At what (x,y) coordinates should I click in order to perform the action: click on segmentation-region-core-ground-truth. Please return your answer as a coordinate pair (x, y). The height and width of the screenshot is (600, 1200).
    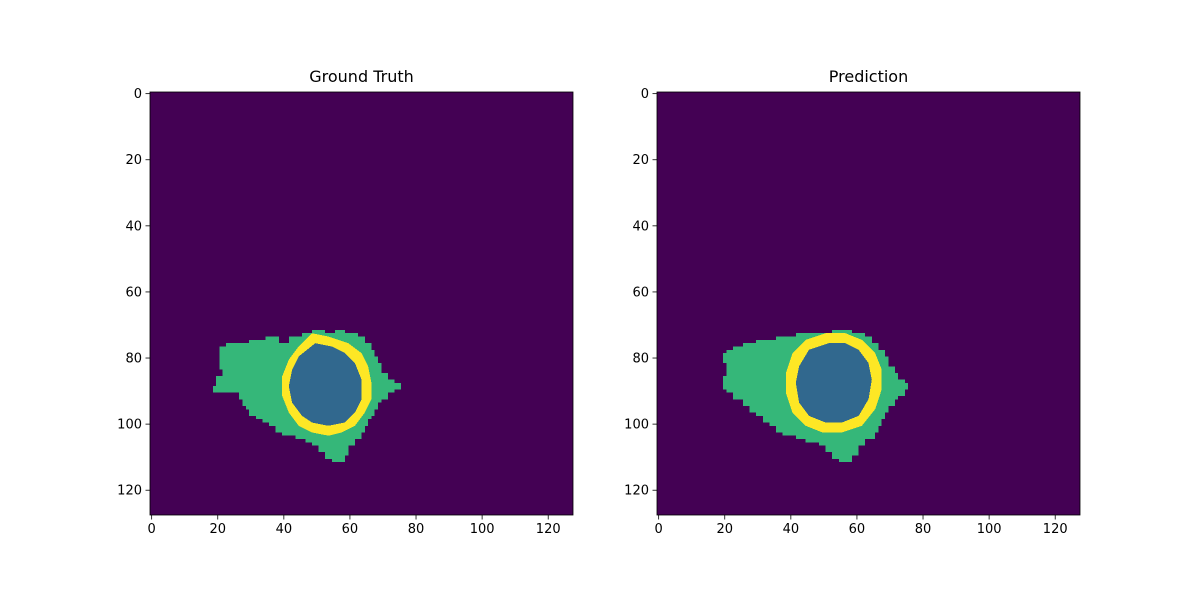
    Looking at the image, I should click on (325, 384).